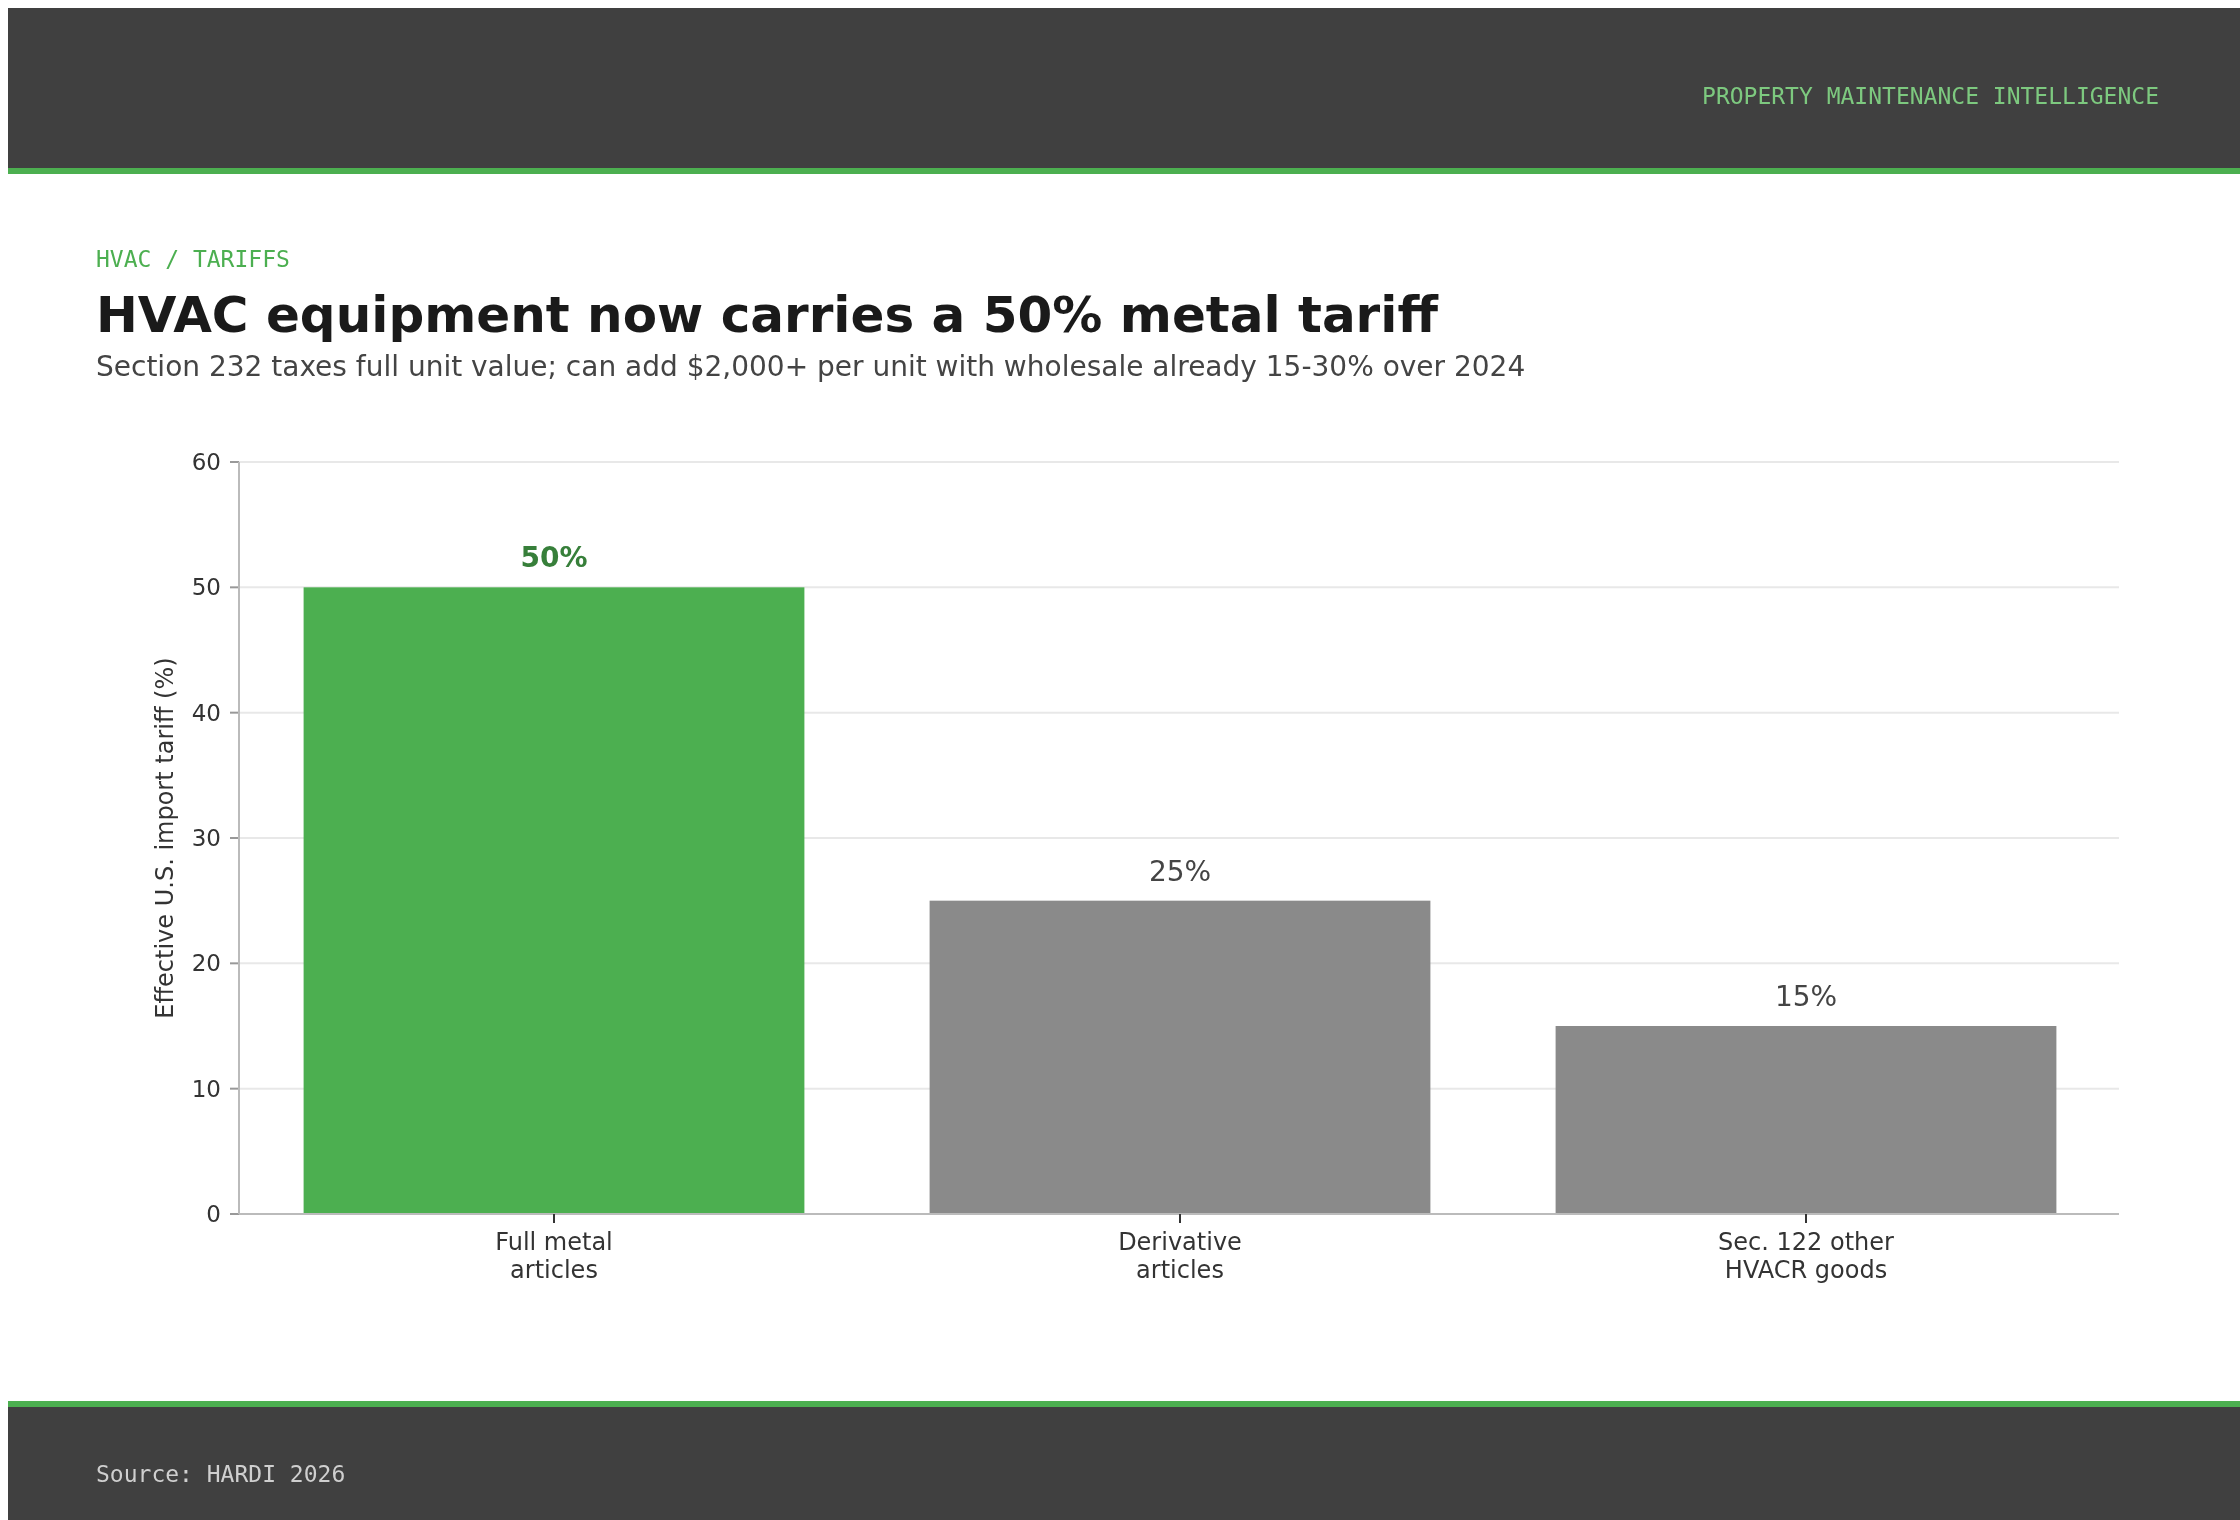 This screenshot has height=1520, width=2240. What do you see at coordinates (767, 315) in the screenshot?
I see `chart-title: HVAC equipment now carries a 50% metal tariff` at bounding box center [767, 315].